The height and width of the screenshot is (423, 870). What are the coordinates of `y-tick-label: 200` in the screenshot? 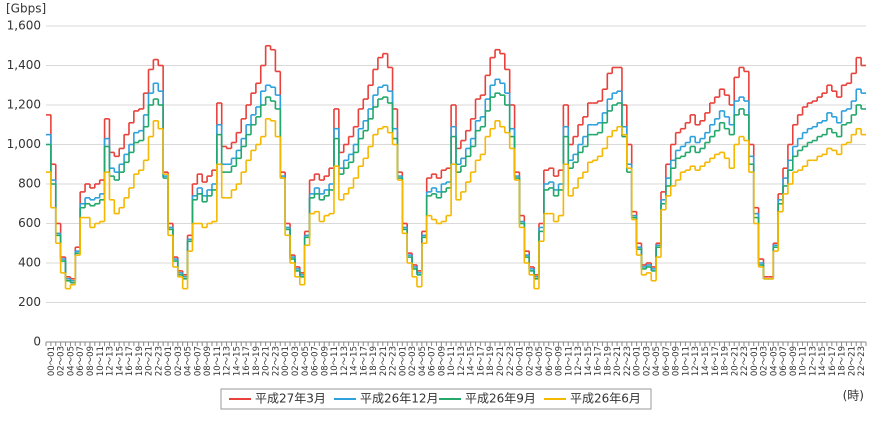 It's located at (29, 302).